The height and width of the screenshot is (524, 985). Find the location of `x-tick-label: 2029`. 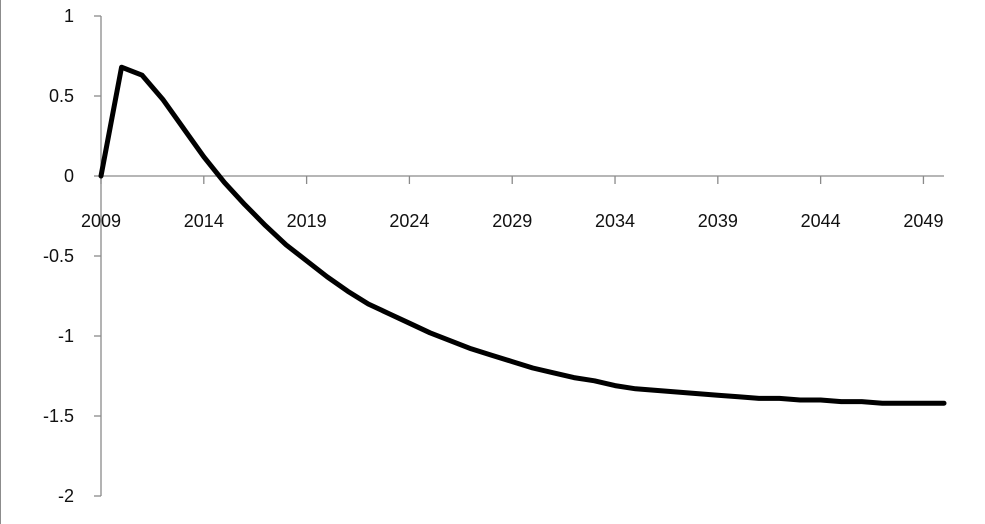

x-tick-label: 2029 is located at coordinates (512, 221).